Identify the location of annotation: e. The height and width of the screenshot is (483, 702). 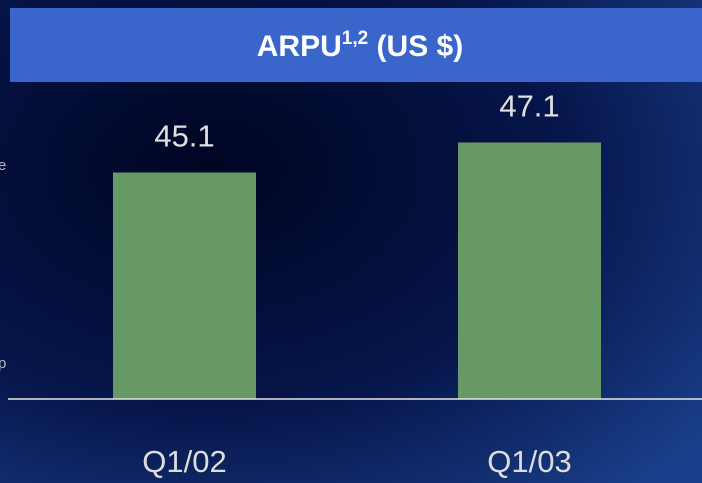
(3, 165).